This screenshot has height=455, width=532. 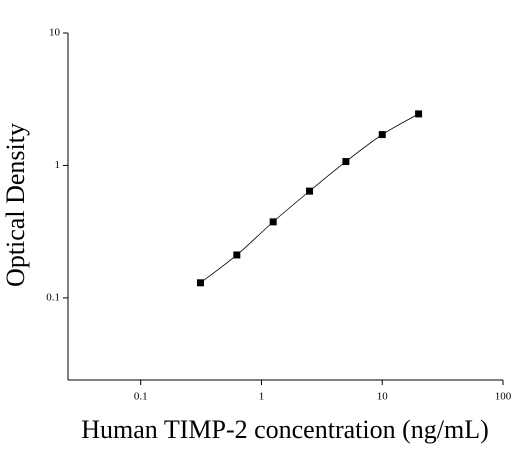 What do you see at coordinates (15, 205) in the screenshot?
I see `y-axis-title: Optical Density` at bounding box center [15, 205].